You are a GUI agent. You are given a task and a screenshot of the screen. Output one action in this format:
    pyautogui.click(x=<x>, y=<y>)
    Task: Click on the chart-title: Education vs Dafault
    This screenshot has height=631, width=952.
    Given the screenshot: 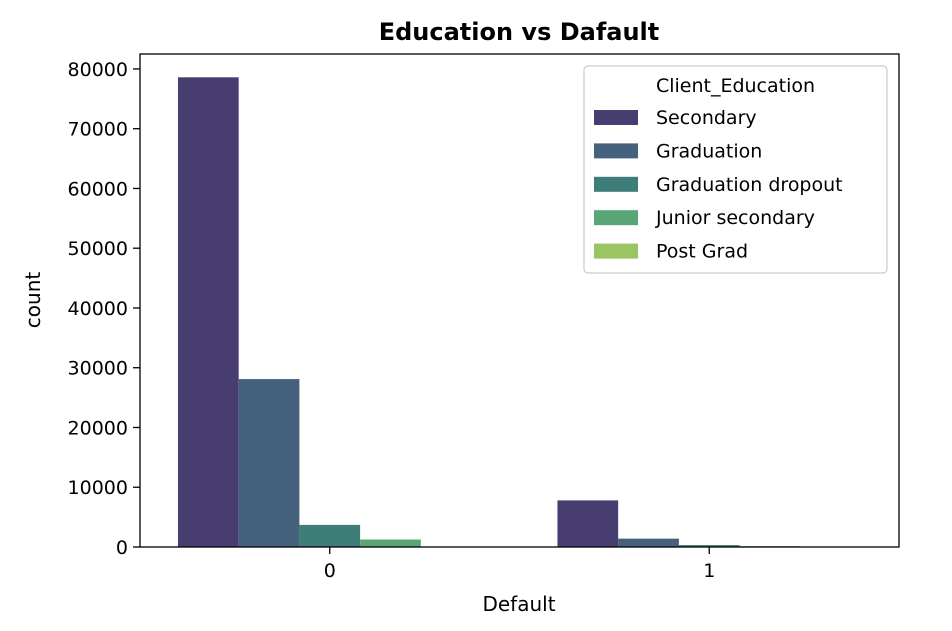 What is the action you would take?
    pyautogui.click(x=519, y=32)
    